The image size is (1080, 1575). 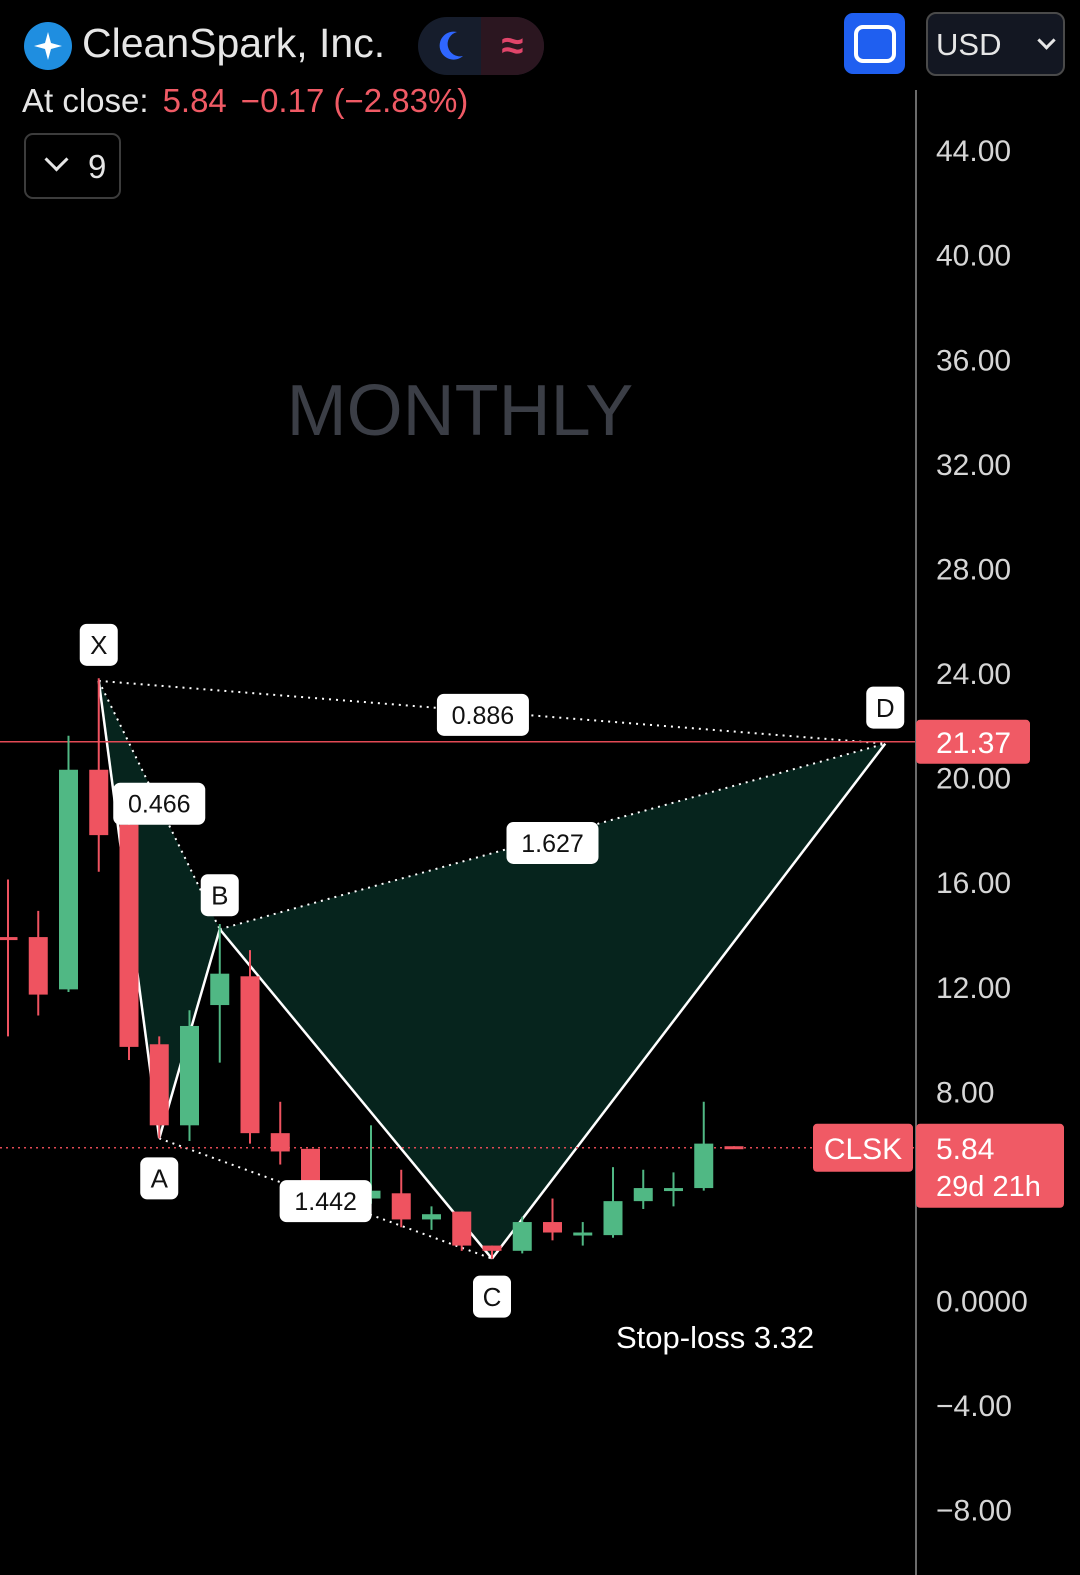 I want to click on pattern-point-c: C, so click(x=492, y=1296).